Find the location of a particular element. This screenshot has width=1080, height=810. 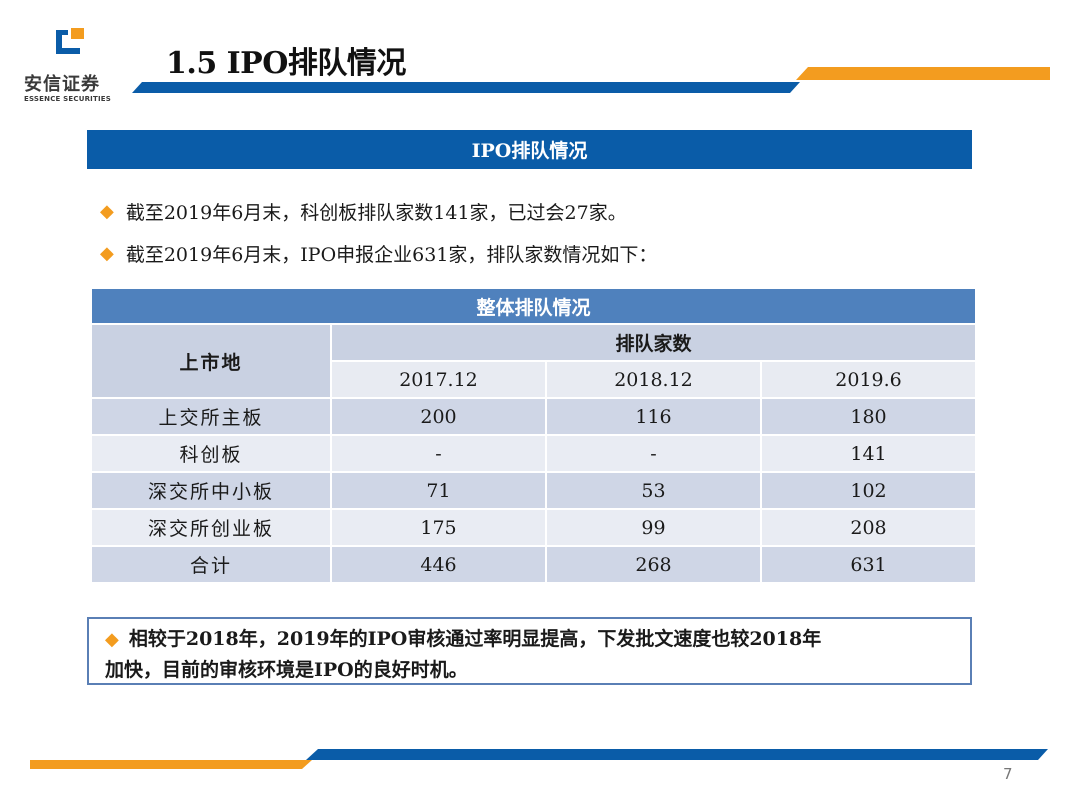

section-header-label: IPO排队情况 is located at coordinates (529, 151).